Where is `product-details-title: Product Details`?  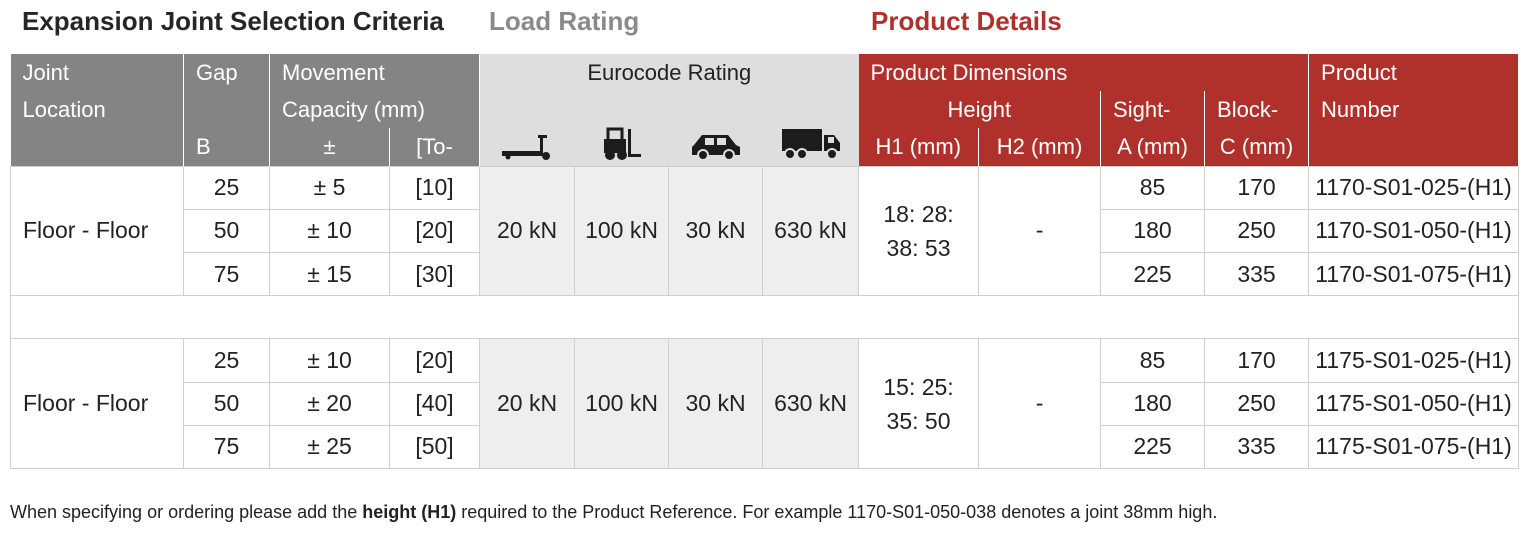 product-details-title: Product Details is located at coordinates (966, 21).